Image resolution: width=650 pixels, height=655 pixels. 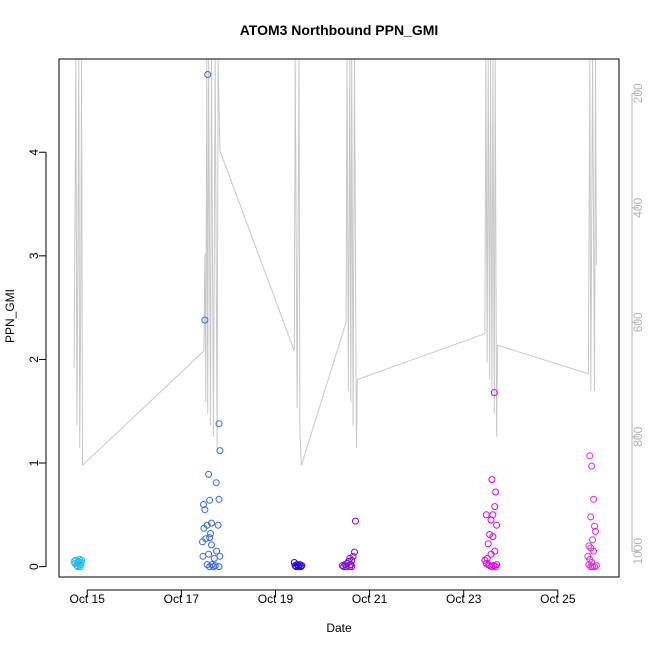 What do you see at coordinates (34, 255) in the screenshot?
I see `y-tick-label: 3` at bounding box center [34, 255].